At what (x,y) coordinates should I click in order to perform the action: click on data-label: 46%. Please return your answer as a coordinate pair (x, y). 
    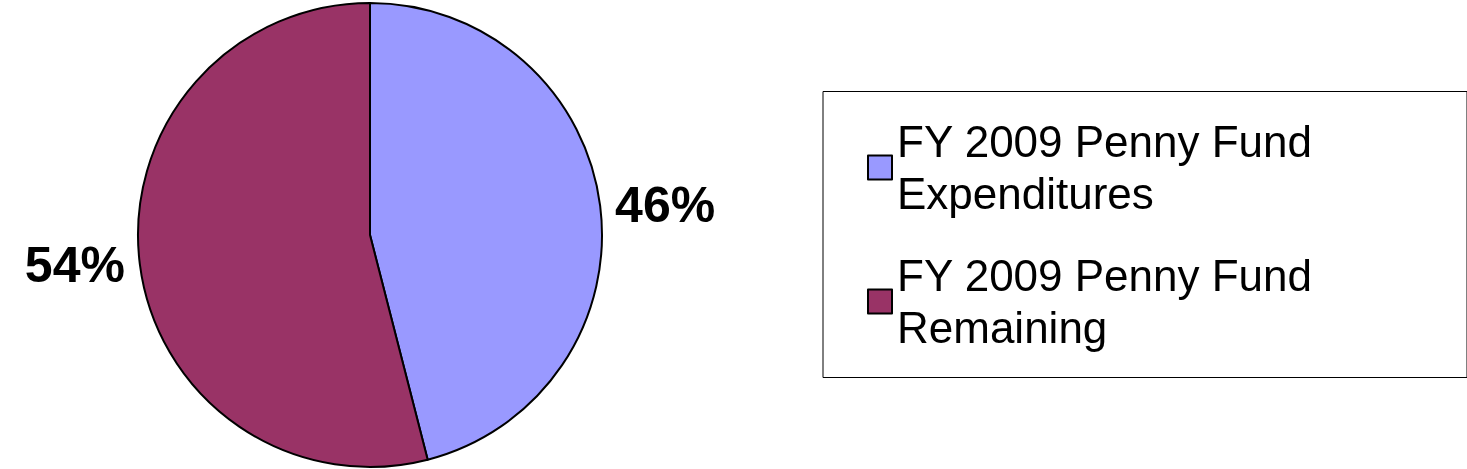
    Looking at the image, I should click on (665, 204).